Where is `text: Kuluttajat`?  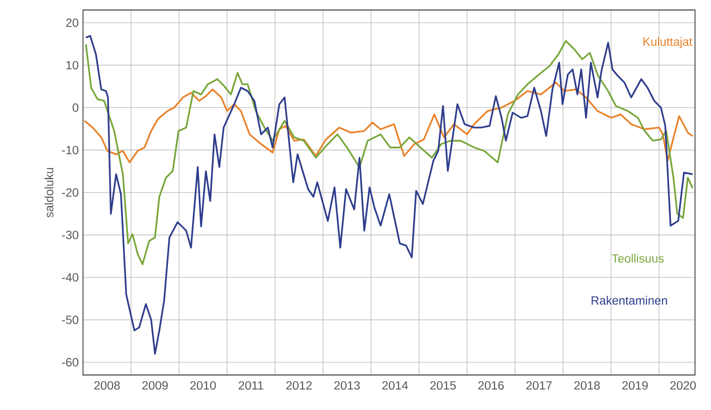
text: Kuluttajat is located at coordinates (668, 42).